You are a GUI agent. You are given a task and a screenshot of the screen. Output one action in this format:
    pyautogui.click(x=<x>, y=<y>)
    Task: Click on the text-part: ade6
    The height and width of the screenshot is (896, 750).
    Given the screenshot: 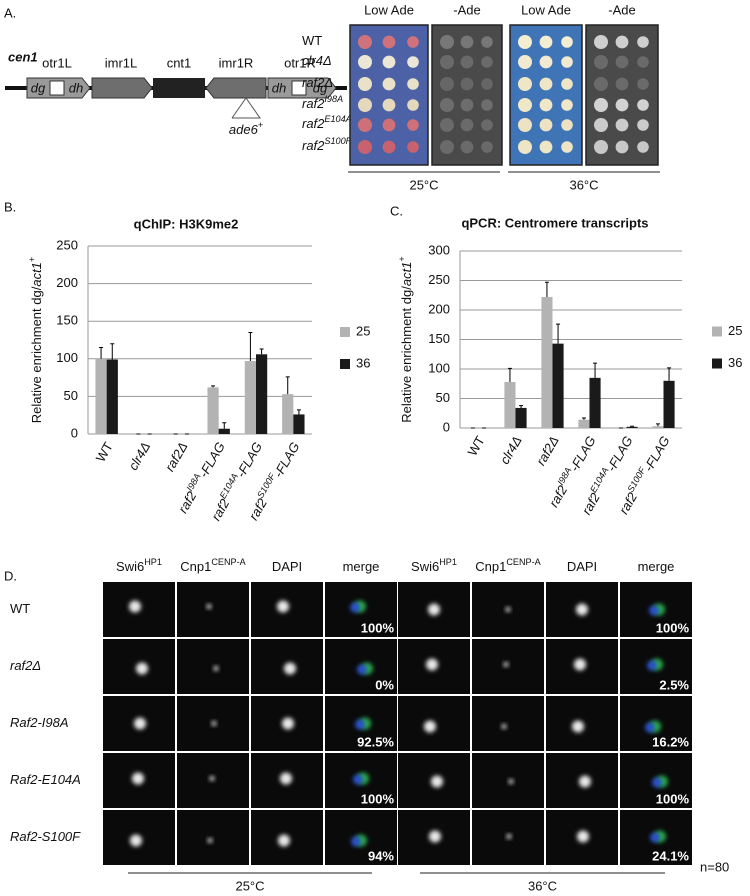 What is the action you would take?
    pyautogui.click(x=244, y=129)
    